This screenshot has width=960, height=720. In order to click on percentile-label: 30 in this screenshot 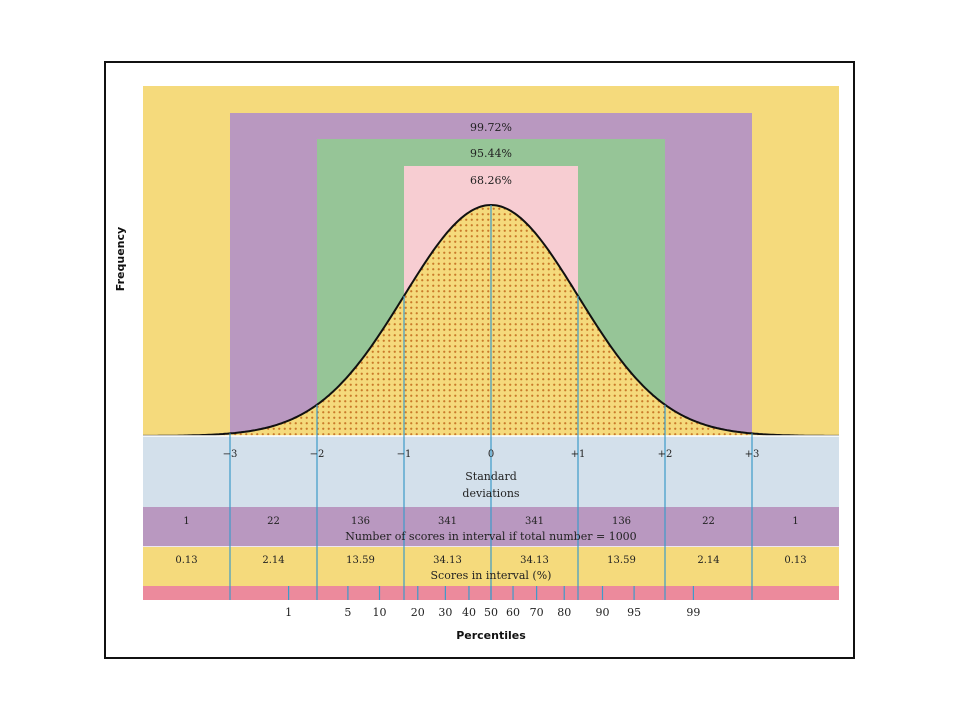, I will do `click(445, 612)`.